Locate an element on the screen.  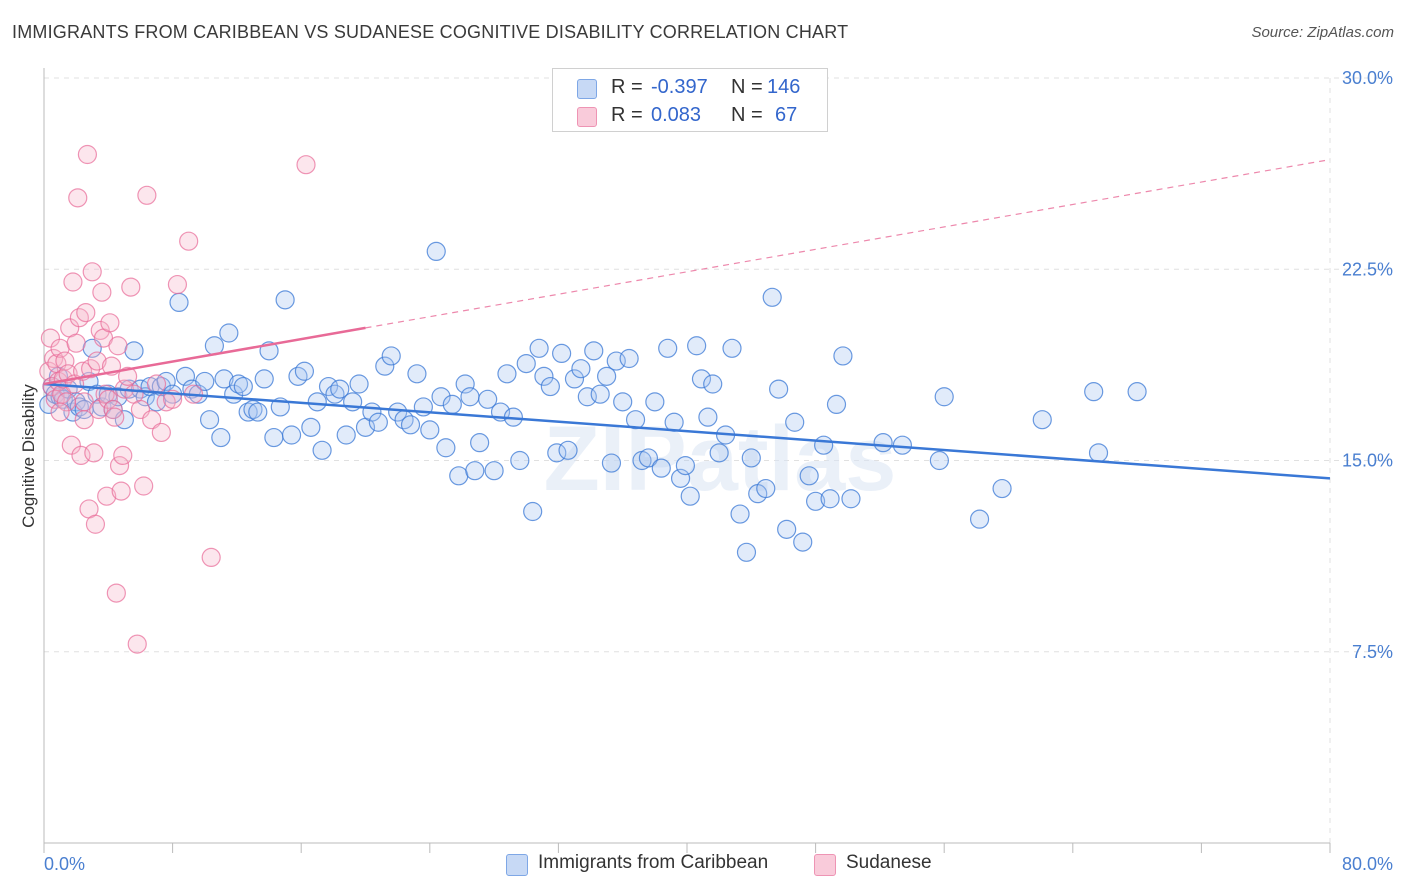
chart-source: Source: ZipAtlas.com is located at coordinates (1322, 32).